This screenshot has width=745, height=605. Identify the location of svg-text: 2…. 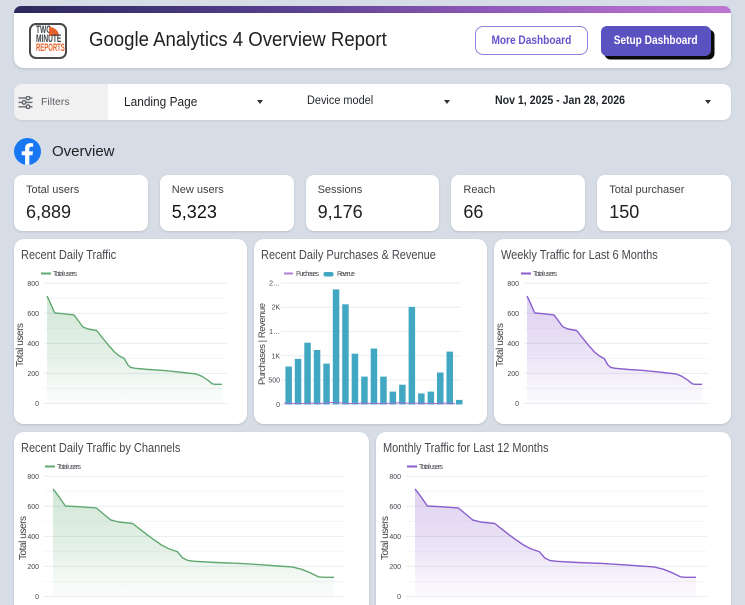
(274, 283).